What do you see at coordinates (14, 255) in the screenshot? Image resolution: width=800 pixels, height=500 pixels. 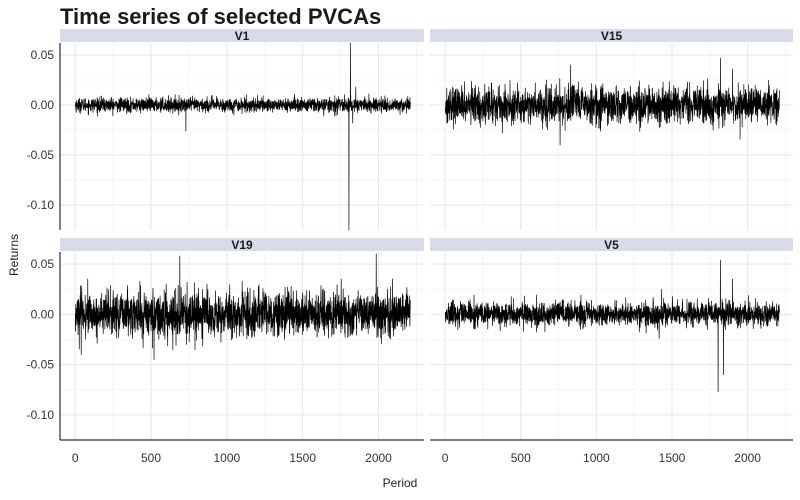 I see `y-axis-label: Returns` at bounding box center [14, 255].